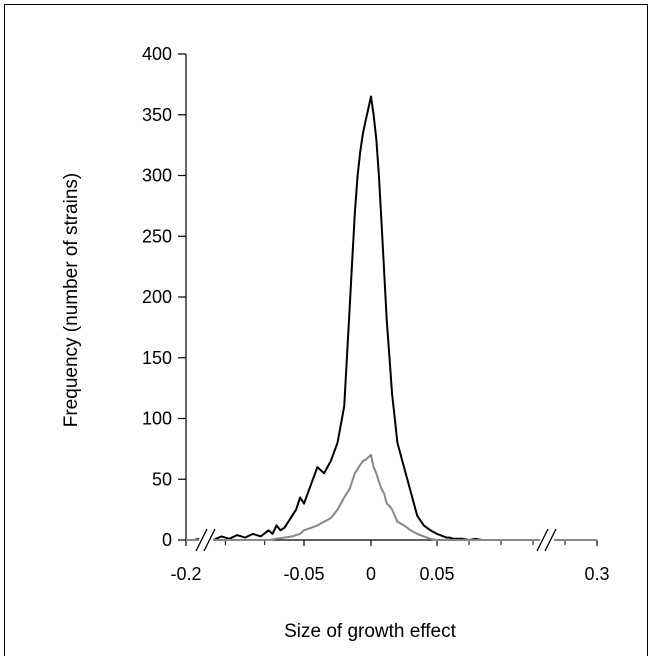 The image size is (653, 660). What do you see at coordinates (371, 574) in the screenshot?
I see `x-tick-label: 0` at bounding box center [371, 574].